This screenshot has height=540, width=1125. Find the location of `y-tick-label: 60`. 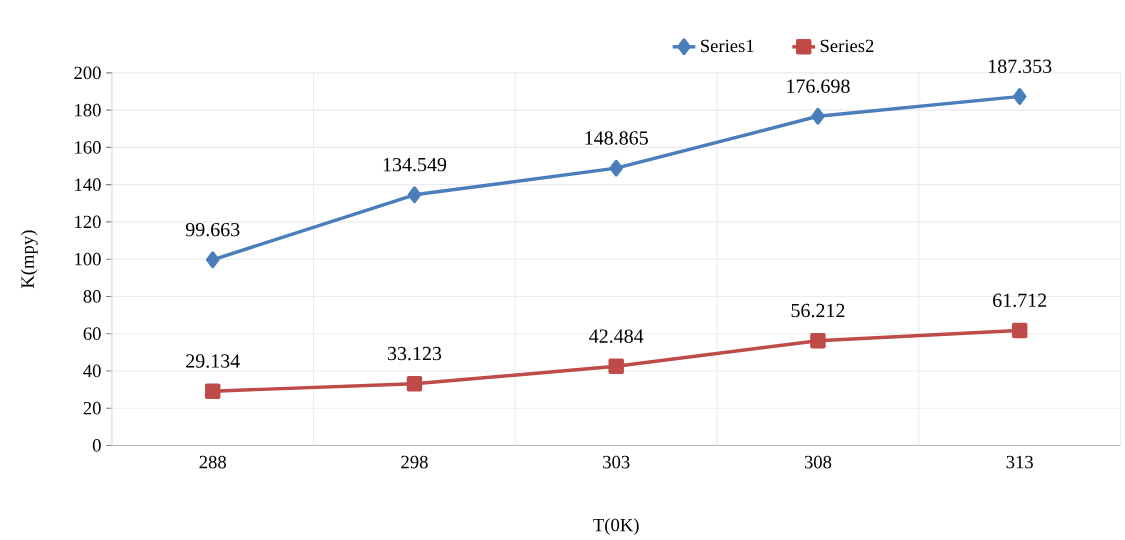

y-tick-label: 60 is located at coordinates (92, 334).